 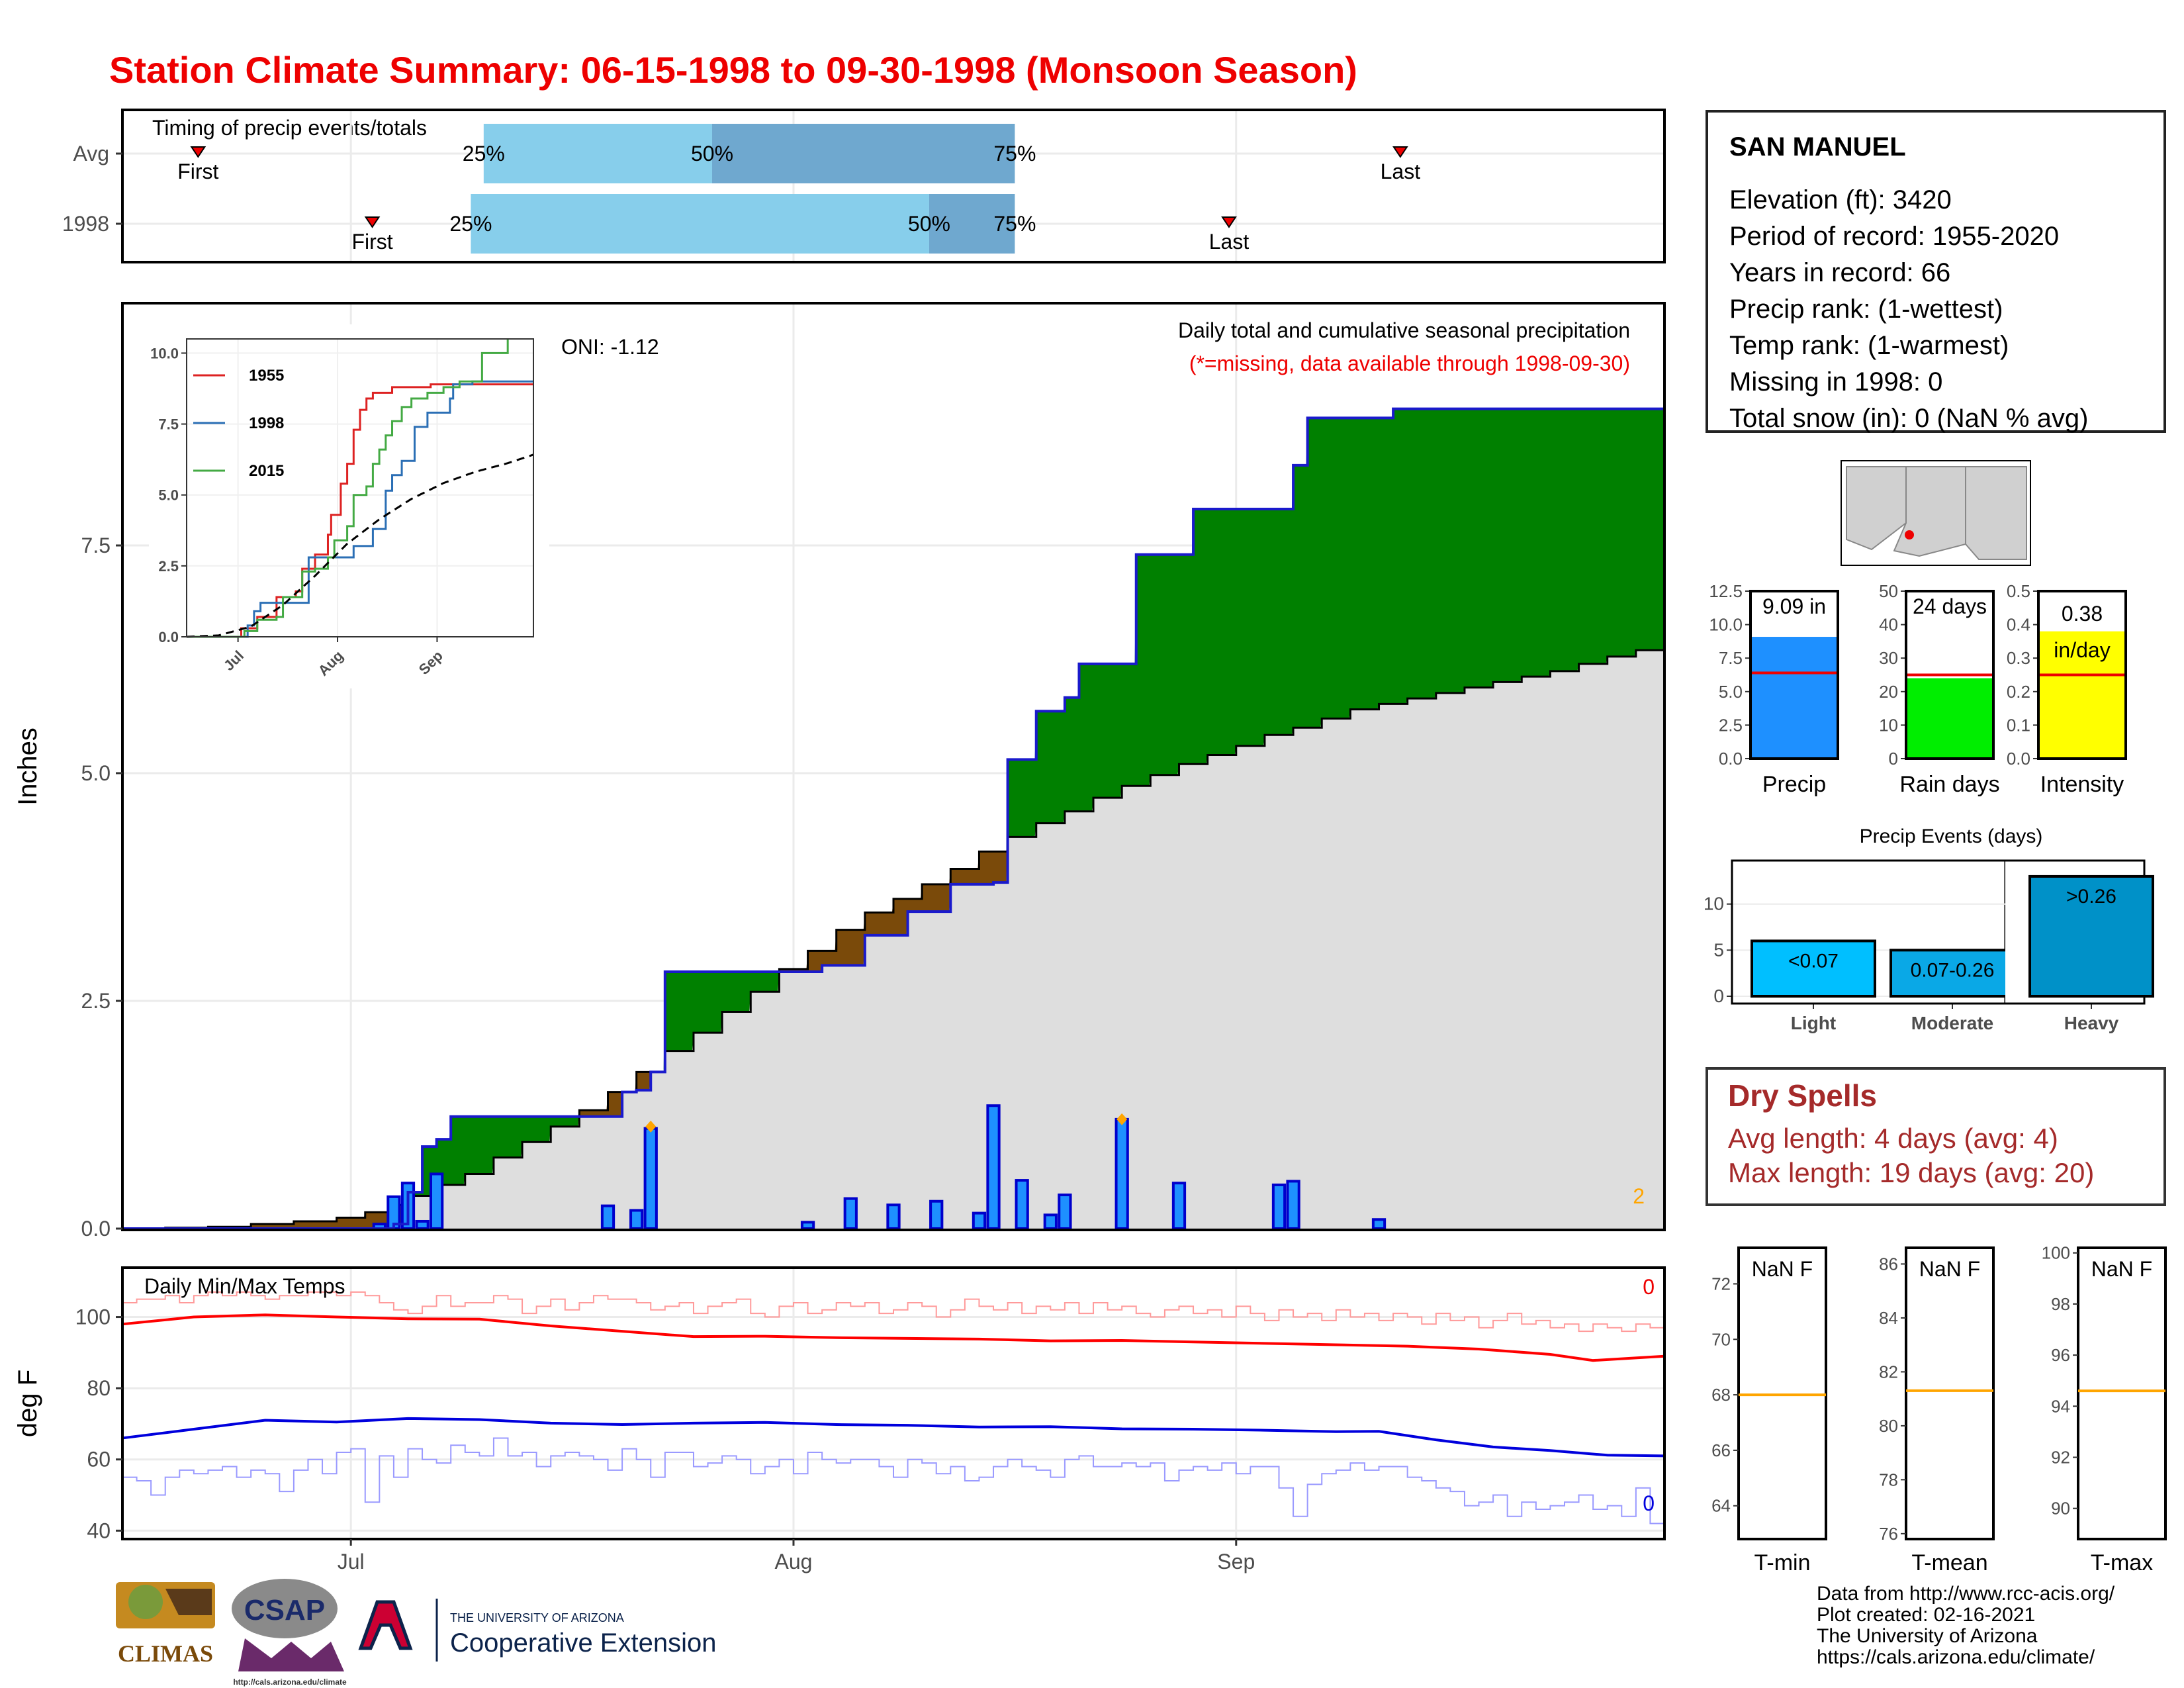 What do you see at coordinates (1721, 1283) in the screenshot?
I see `temp-box-y-tick: 72` at bounding box center [1721, 1283].